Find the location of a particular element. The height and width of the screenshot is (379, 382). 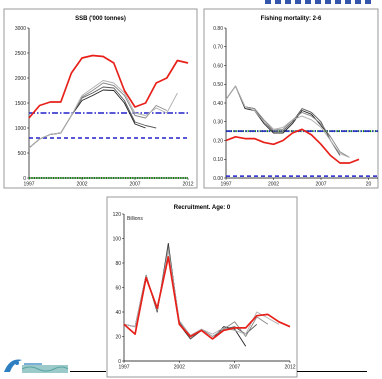

y-tick-label: 500 is located at coordinates (22, 154).